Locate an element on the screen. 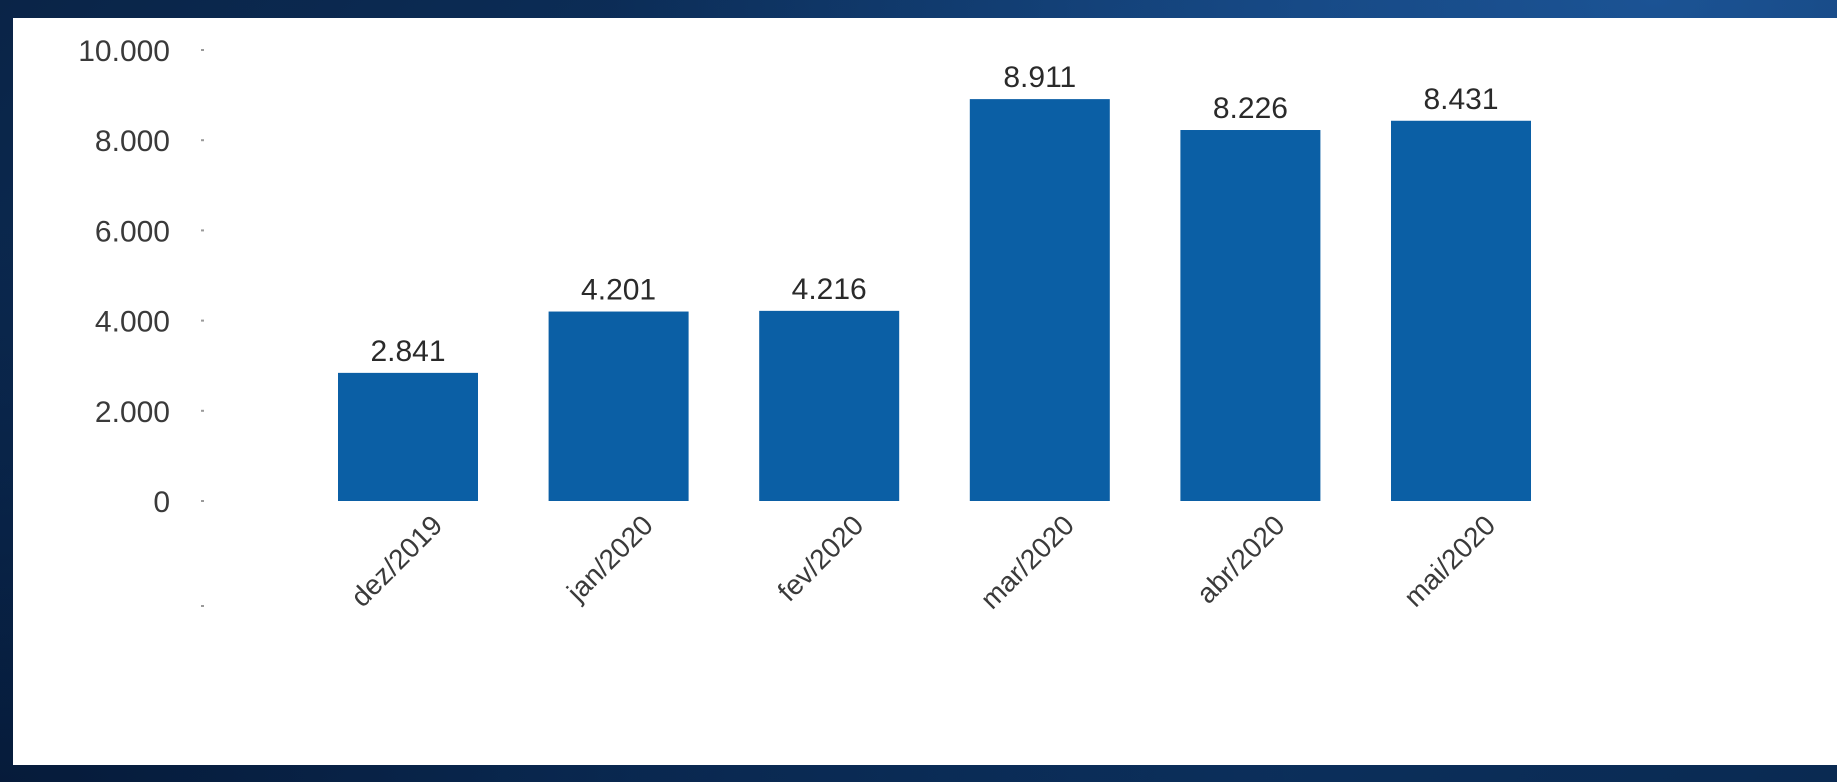  axis-end-mark is located at coordinates (202, 606).